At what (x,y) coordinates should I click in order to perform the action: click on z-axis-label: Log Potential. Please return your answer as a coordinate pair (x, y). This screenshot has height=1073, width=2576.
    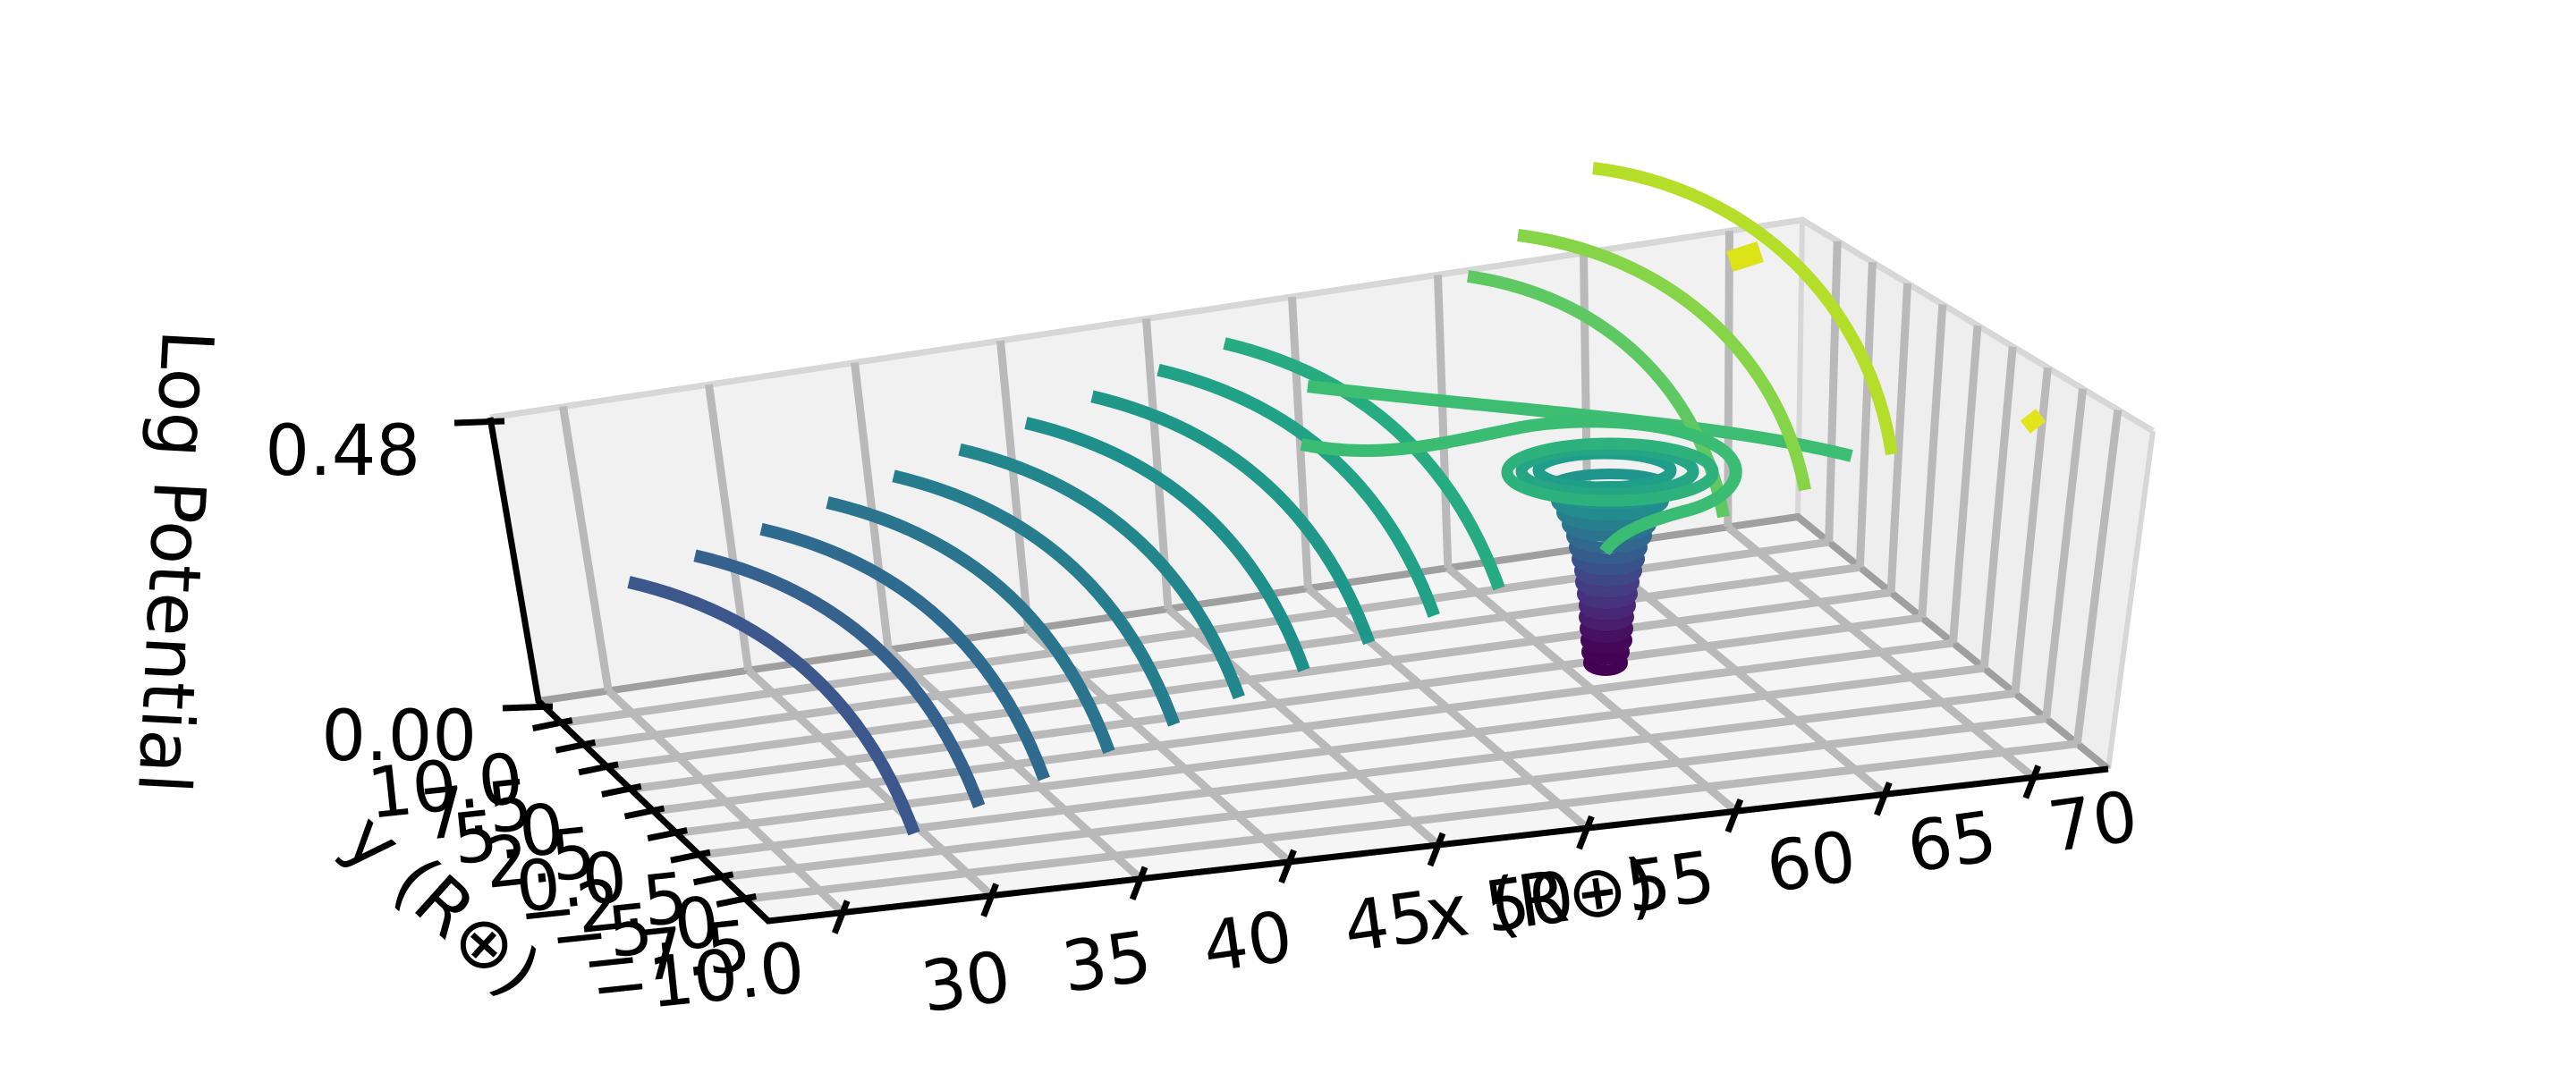
    Looking at the image, I should click on (175, 562).